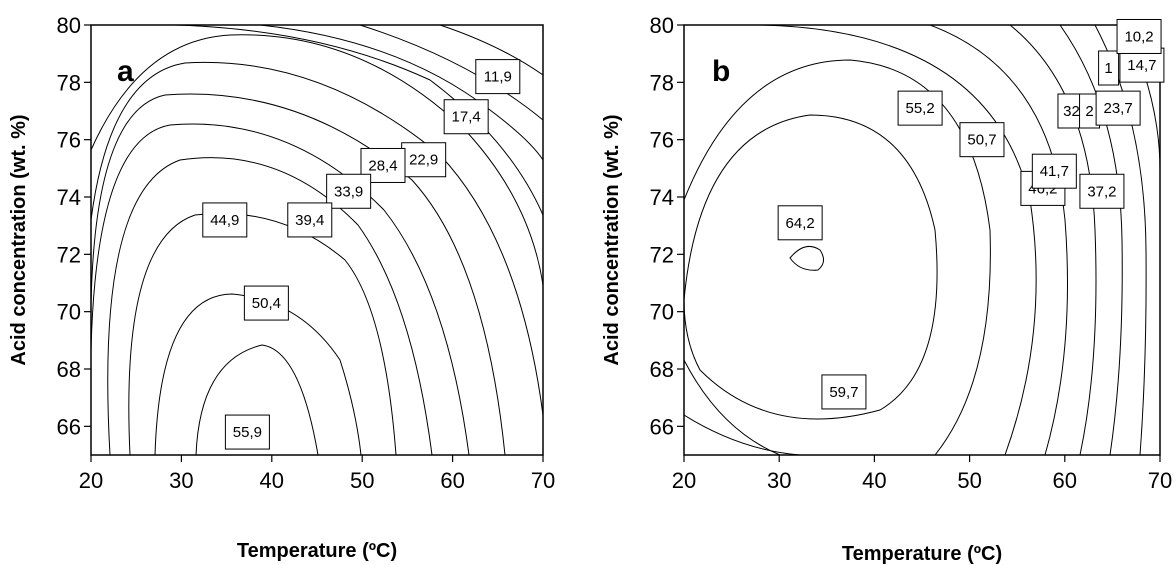  What do you see at coordinates (69, 140) in the screenshot?
I see `y-tick-label: 76` at bounding box center [69, 140].